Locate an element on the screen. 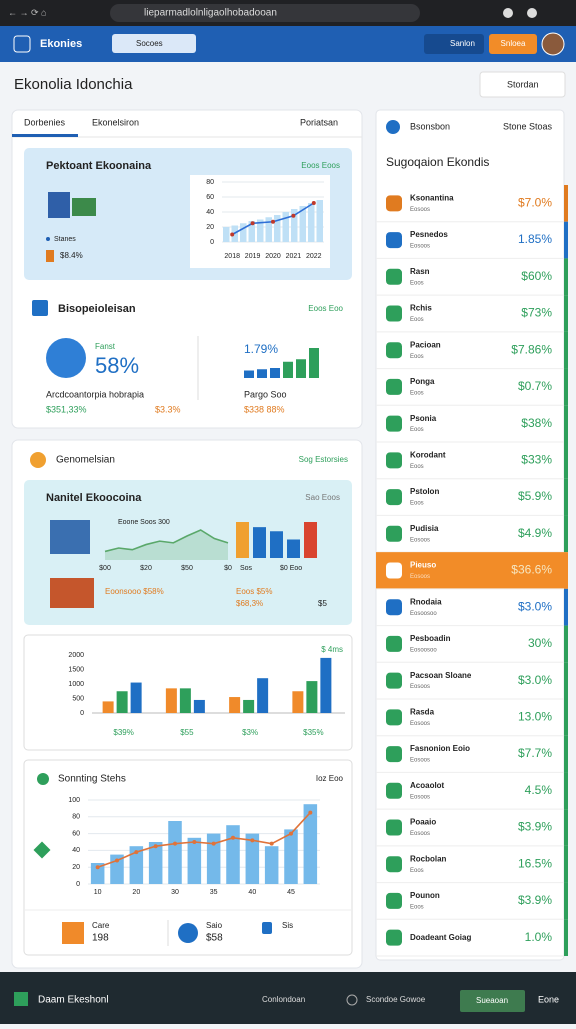  select is located at coordinates (522, 84).